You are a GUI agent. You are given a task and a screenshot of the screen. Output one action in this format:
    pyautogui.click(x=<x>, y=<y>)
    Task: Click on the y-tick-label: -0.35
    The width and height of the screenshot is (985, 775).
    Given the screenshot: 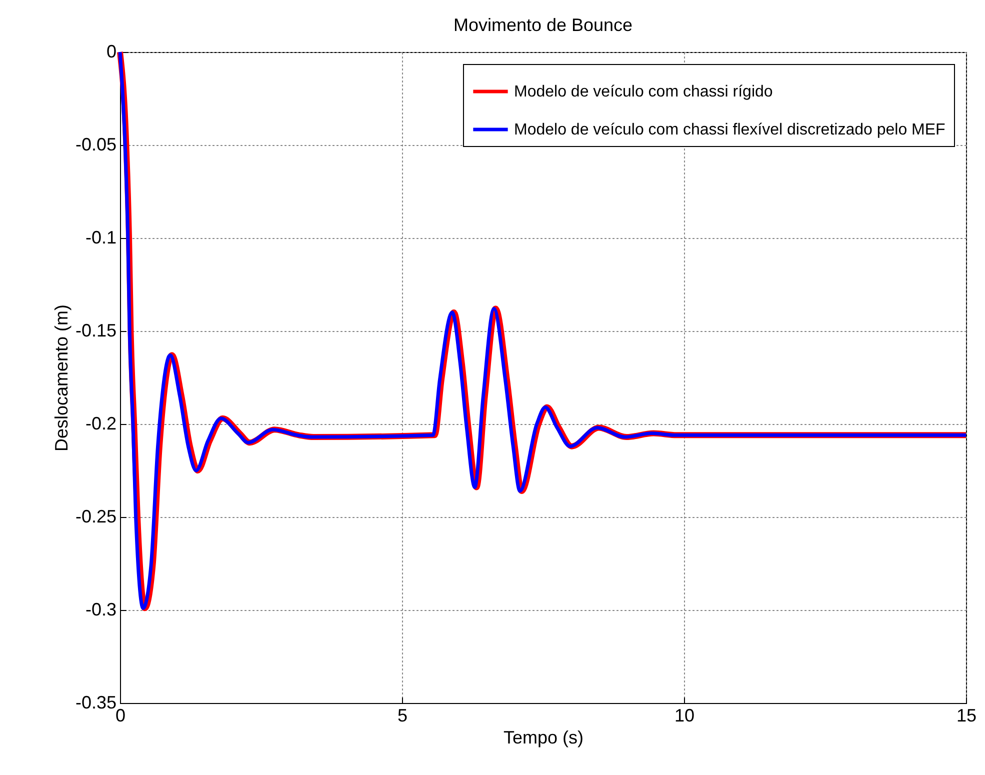 What is the action you would take?
    pyautogui.click(x=95, y=702)
    